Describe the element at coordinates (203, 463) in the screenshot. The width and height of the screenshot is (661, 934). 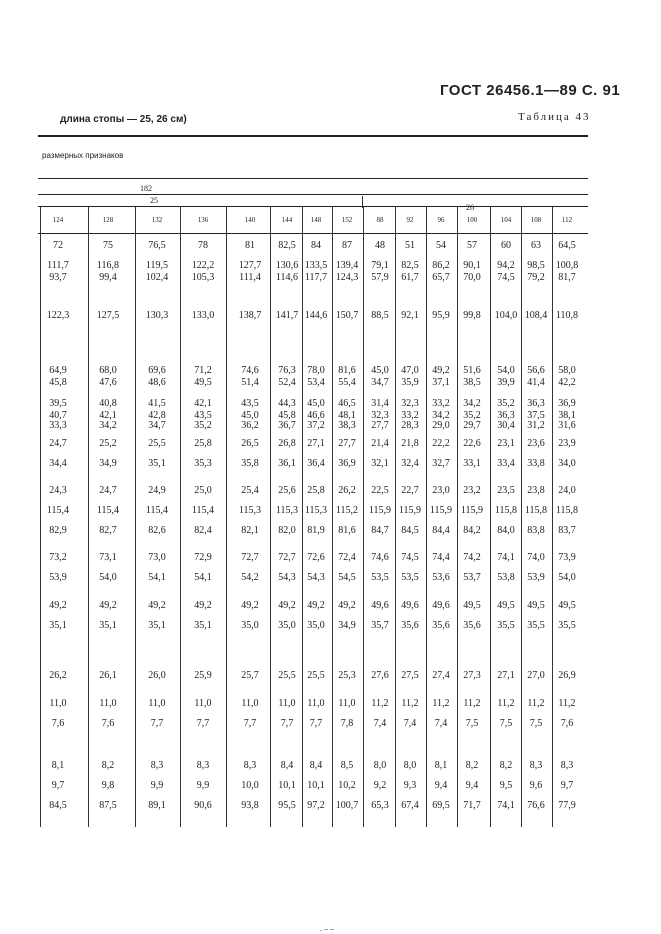
I see `table-cell: 35,3` at that location.